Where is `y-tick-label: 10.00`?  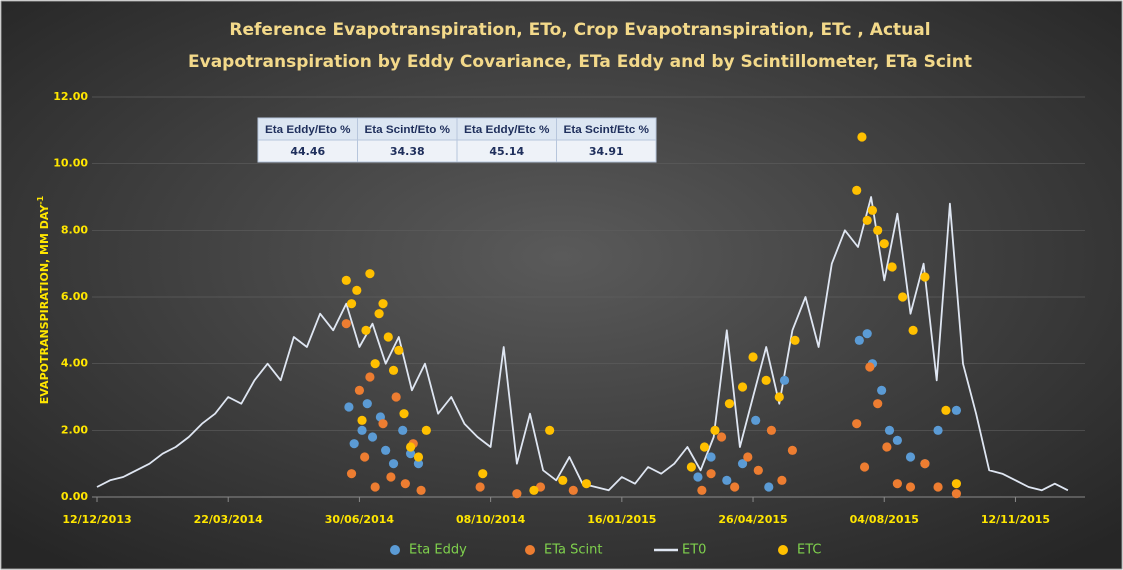
y-tick-label: 10.00 is located at coordinates (70, 163).